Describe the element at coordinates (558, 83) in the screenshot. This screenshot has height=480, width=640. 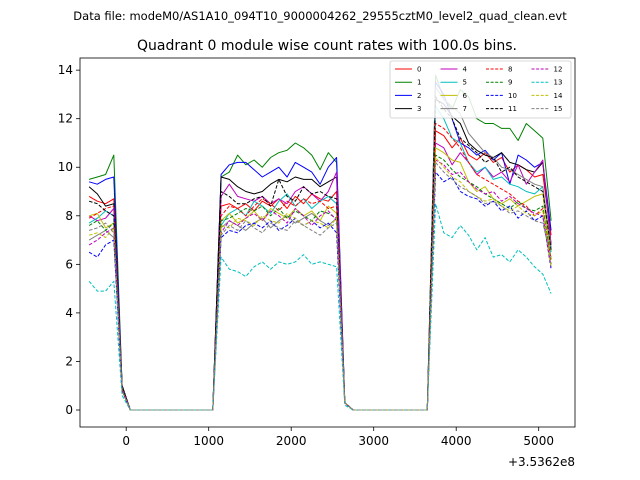
I see `legend-label-13: 13` at that location.